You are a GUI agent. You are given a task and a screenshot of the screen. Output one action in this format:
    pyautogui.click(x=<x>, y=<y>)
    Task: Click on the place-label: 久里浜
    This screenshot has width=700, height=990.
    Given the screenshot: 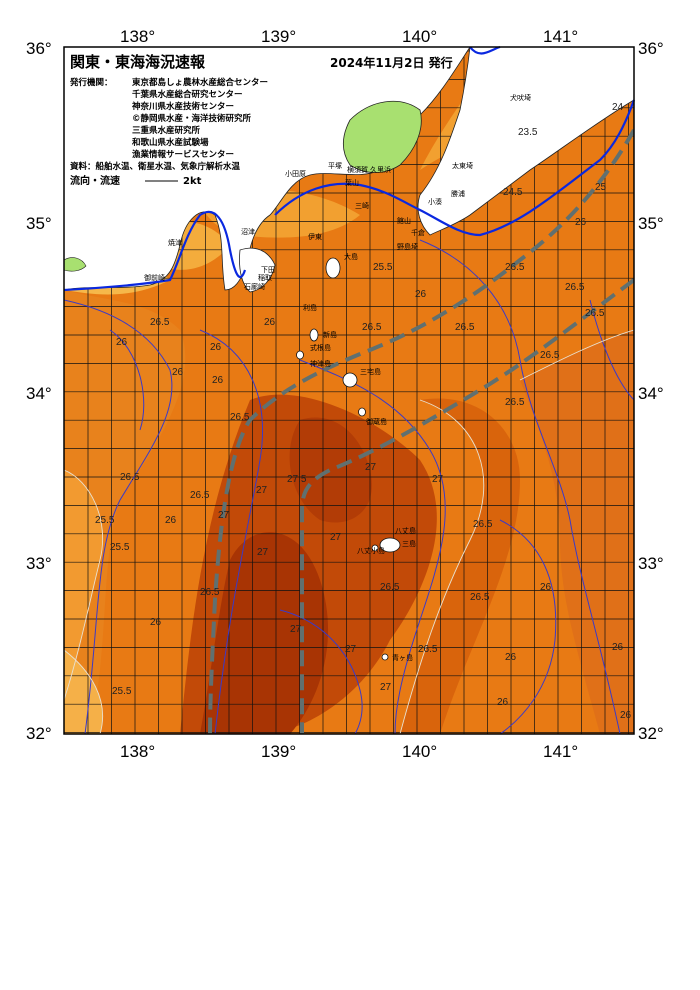 What is the action you would take?
    pyautogui.click(x=380, y=169)
    